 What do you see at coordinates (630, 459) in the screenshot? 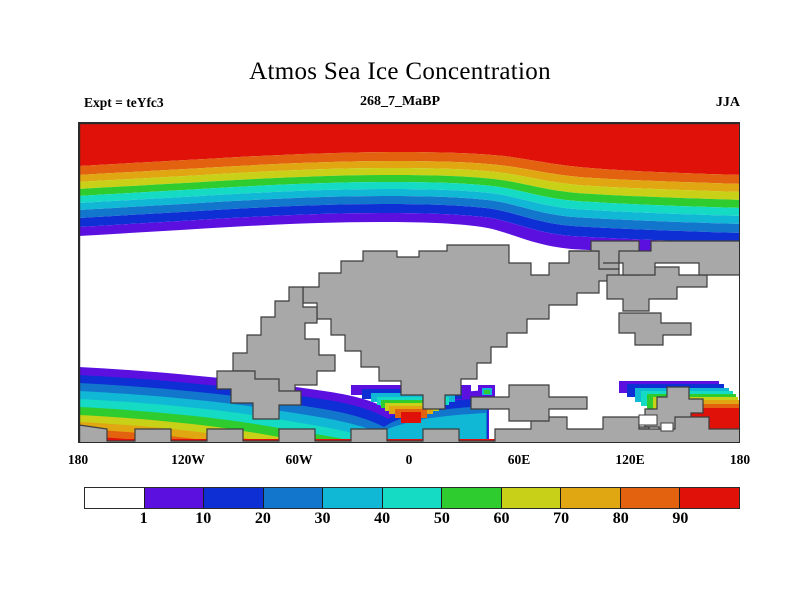
I see `xlabel-120E: 120E` at bounding box center [630, 459].